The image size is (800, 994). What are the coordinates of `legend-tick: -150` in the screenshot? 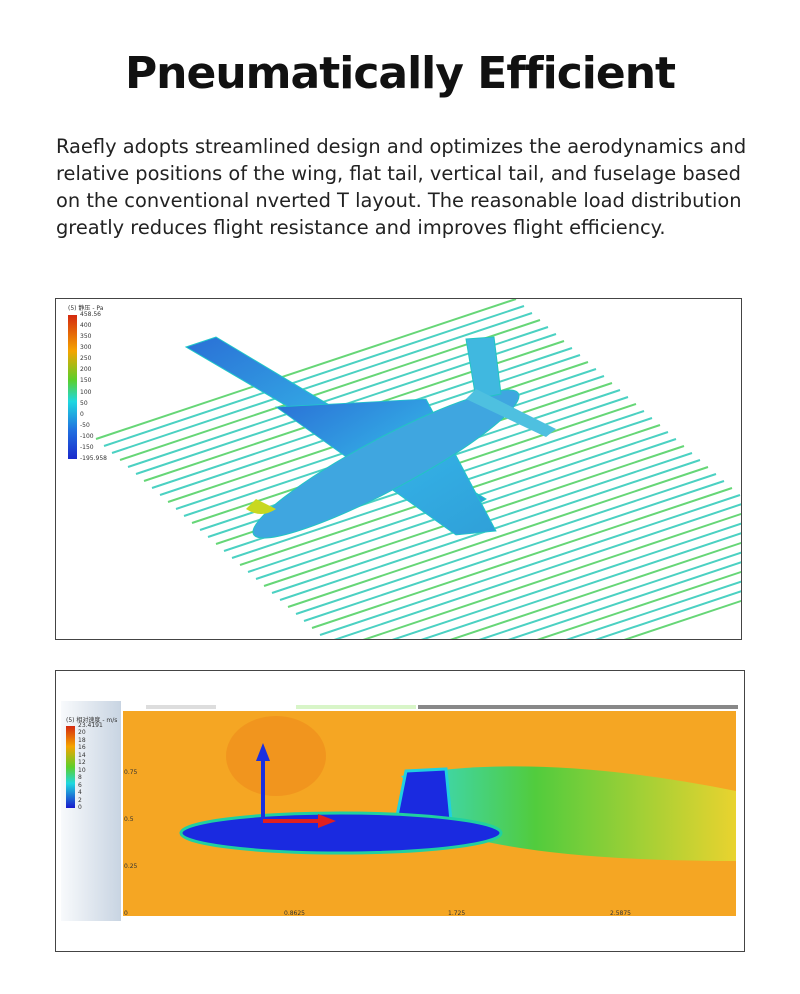 It's located at (87, 447).